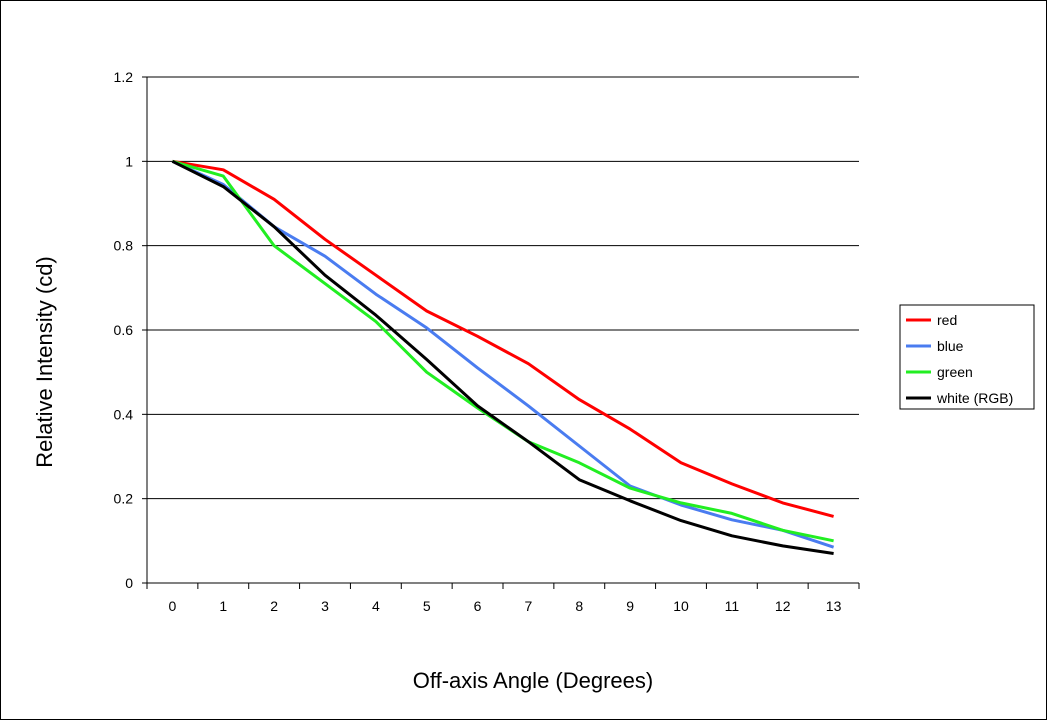  I want to click on x-tick-label: 13, so click(834, 606).